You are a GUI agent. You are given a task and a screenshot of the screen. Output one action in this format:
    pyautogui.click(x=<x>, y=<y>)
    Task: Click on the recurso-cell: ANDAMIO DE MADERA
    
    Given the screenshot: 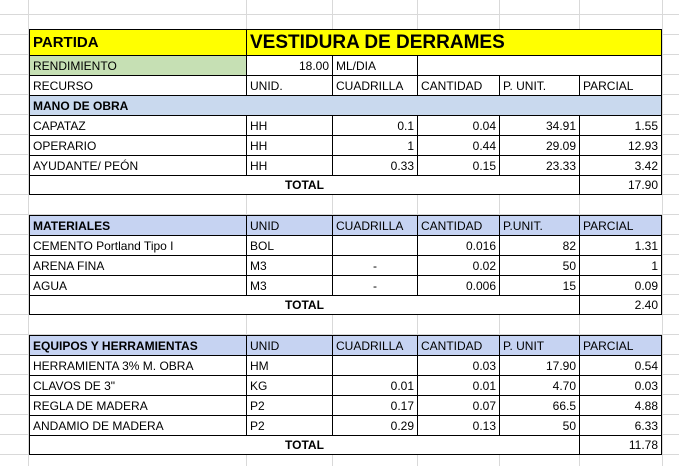 What is the action you would take?
    pyautogui.click(x=137, y=425)
    